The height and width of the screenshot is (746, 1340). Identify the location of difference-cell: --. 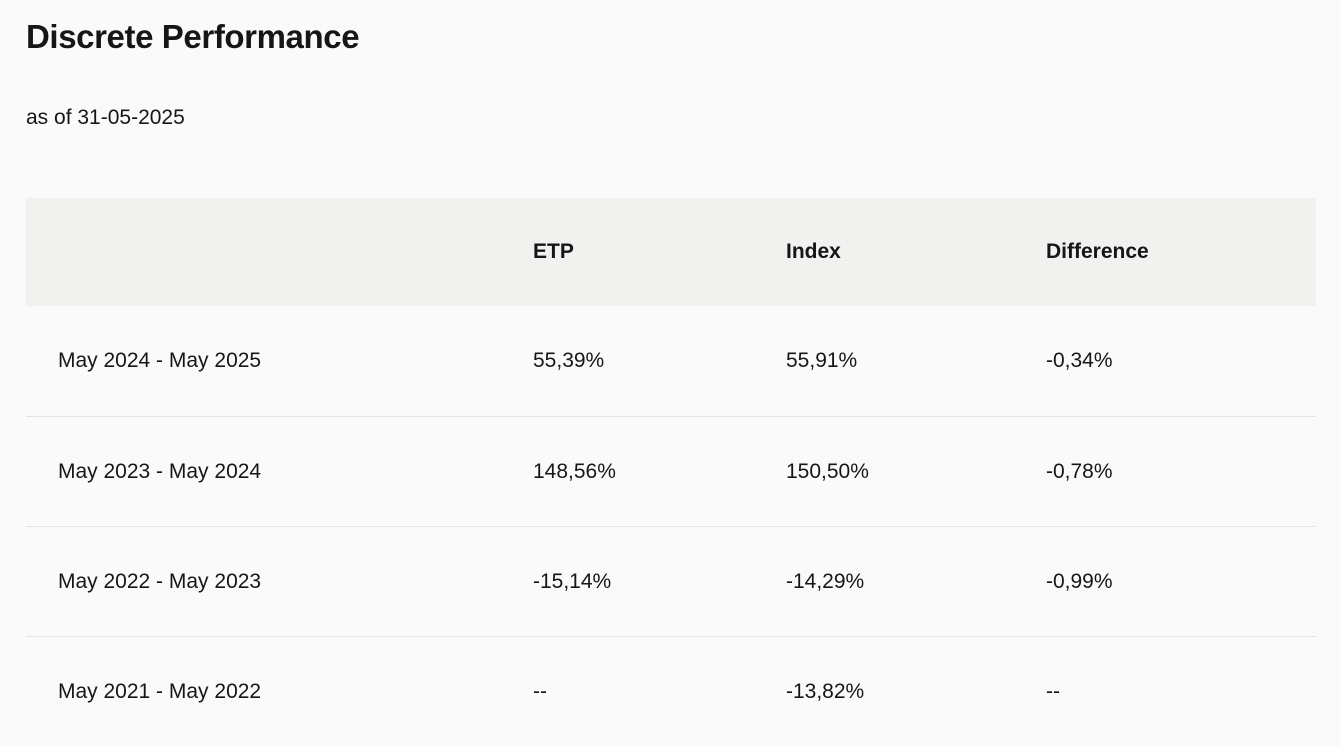
(1053, 691).